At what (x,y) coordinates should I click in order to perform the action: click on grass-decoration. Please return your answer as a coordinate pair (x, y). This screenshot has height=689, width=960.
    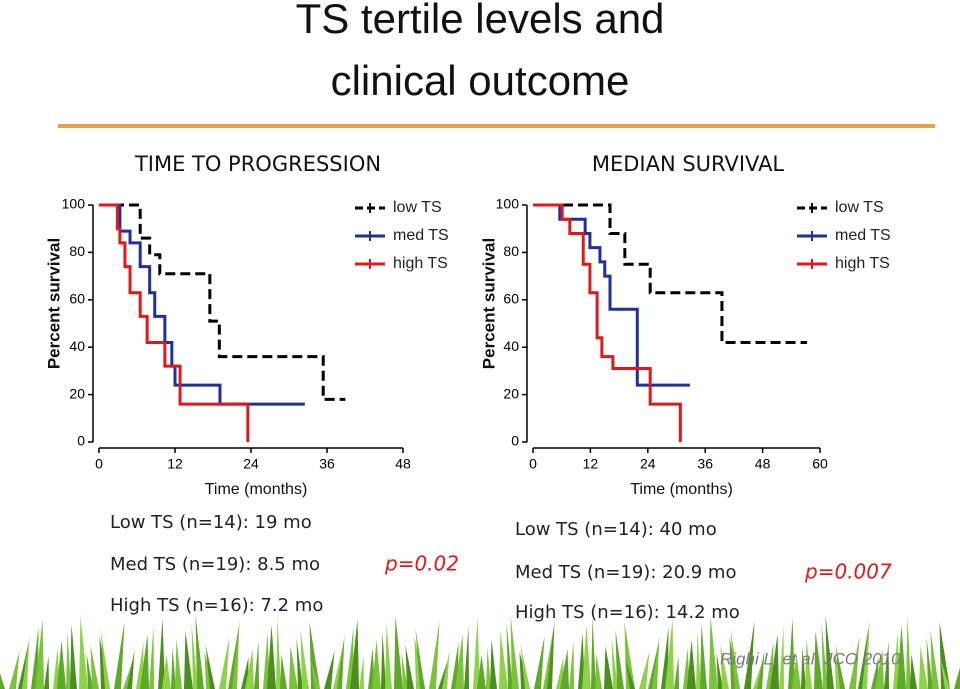
    Looking at the image, I should click on (480, 652).